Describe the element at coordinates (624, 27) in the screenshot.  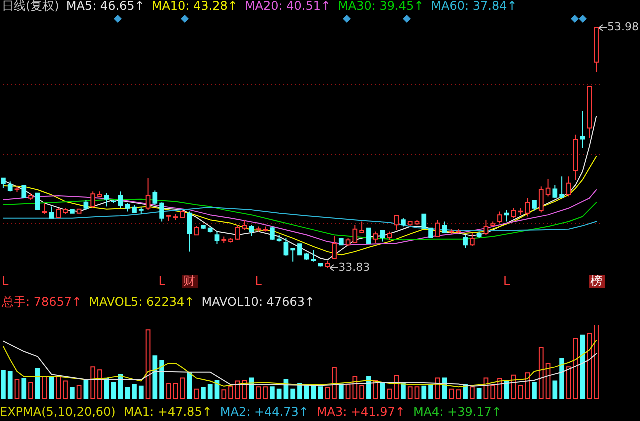
I see `text: 53.98` at that location.